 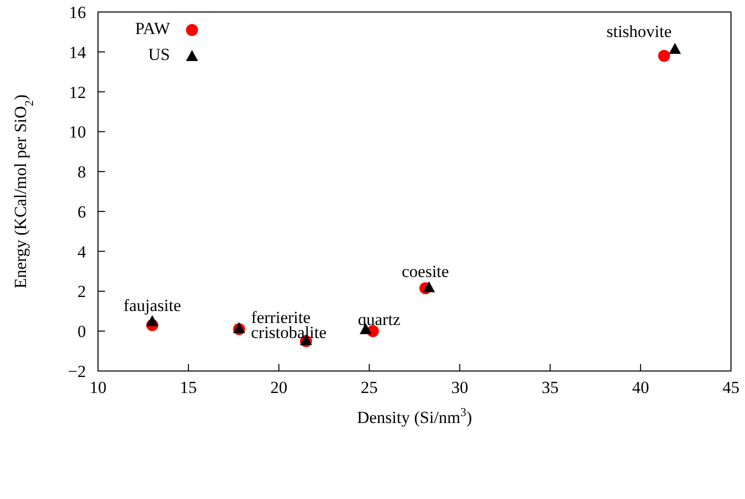 What do you see at coordinates (82, 252) in the screenshot?
I see `y-tick-label: 4` at bounding box center [82, 252].